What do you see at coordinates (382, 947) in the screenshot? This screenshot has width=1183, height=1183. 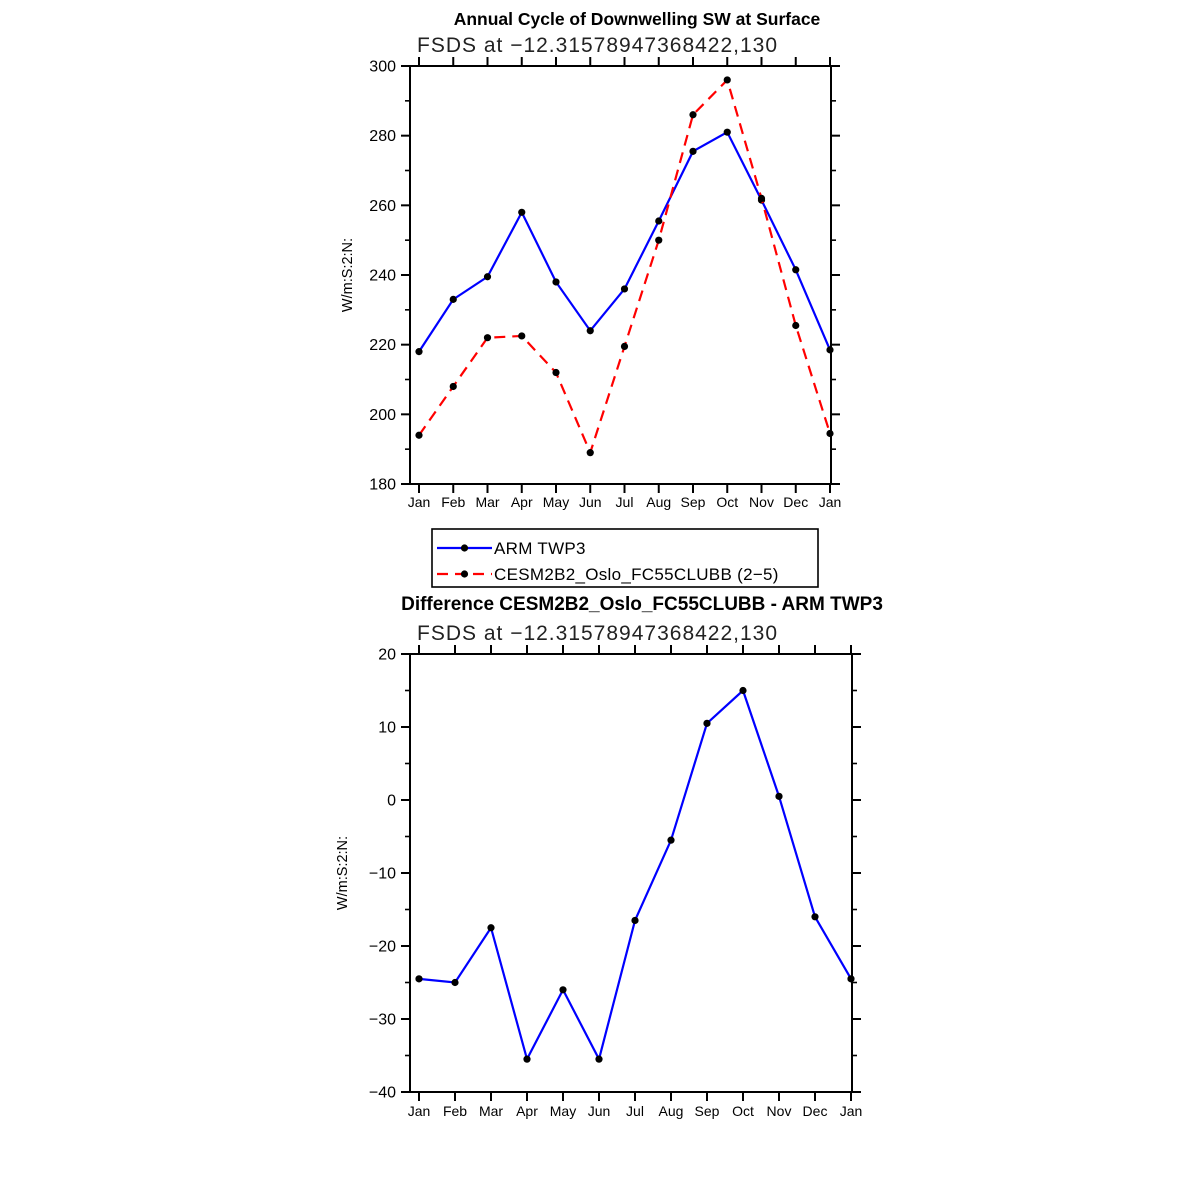 I see `y-tick-label: −20` at bounding box center [382, 947].